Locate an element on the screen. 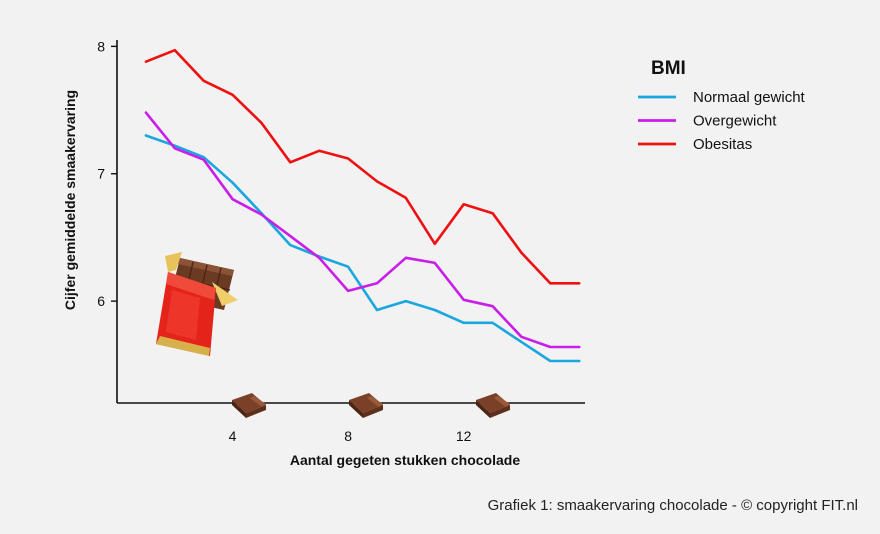 Image resolution: width=880 pixels, height=534 pixels. x-tick-label: 8 is located at coordinates (348, 436).